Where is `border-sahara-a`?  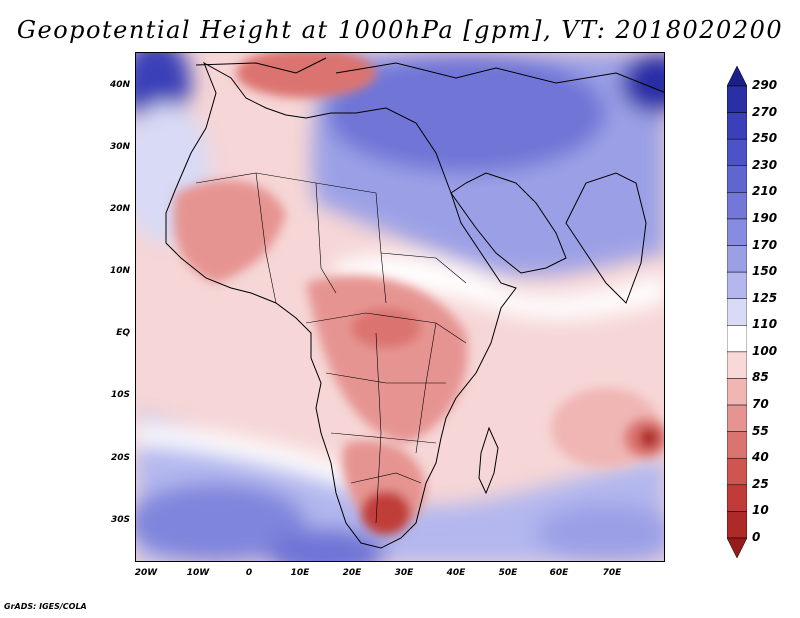 border-sahara-a is located at coordinates (291, 238).